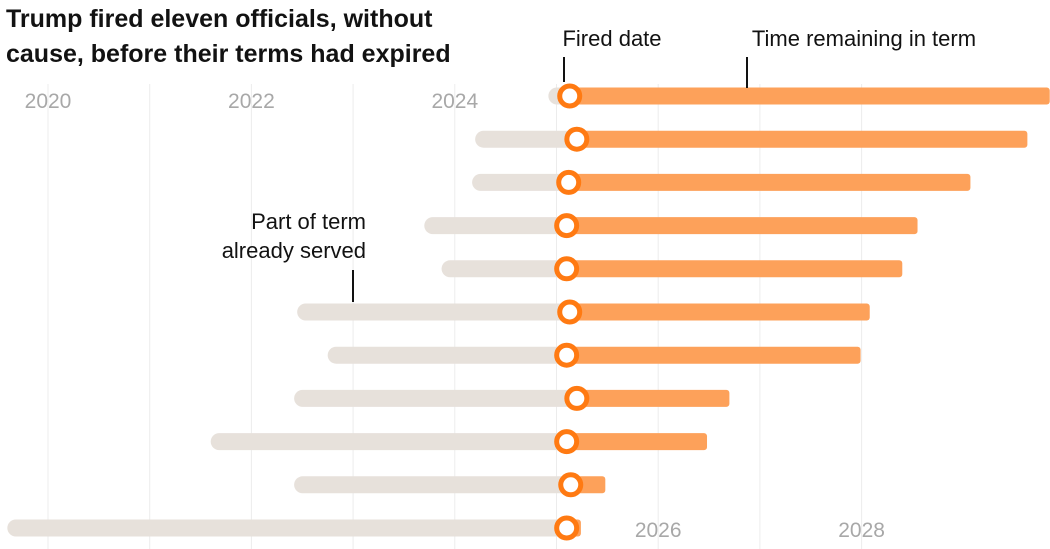 The height and width of the screenshot is (549, 1050). What do you see at coordinates (658, 530) in the screenshot?
I see `tick-label-2026: 2026` at bounding box center [658, 530].